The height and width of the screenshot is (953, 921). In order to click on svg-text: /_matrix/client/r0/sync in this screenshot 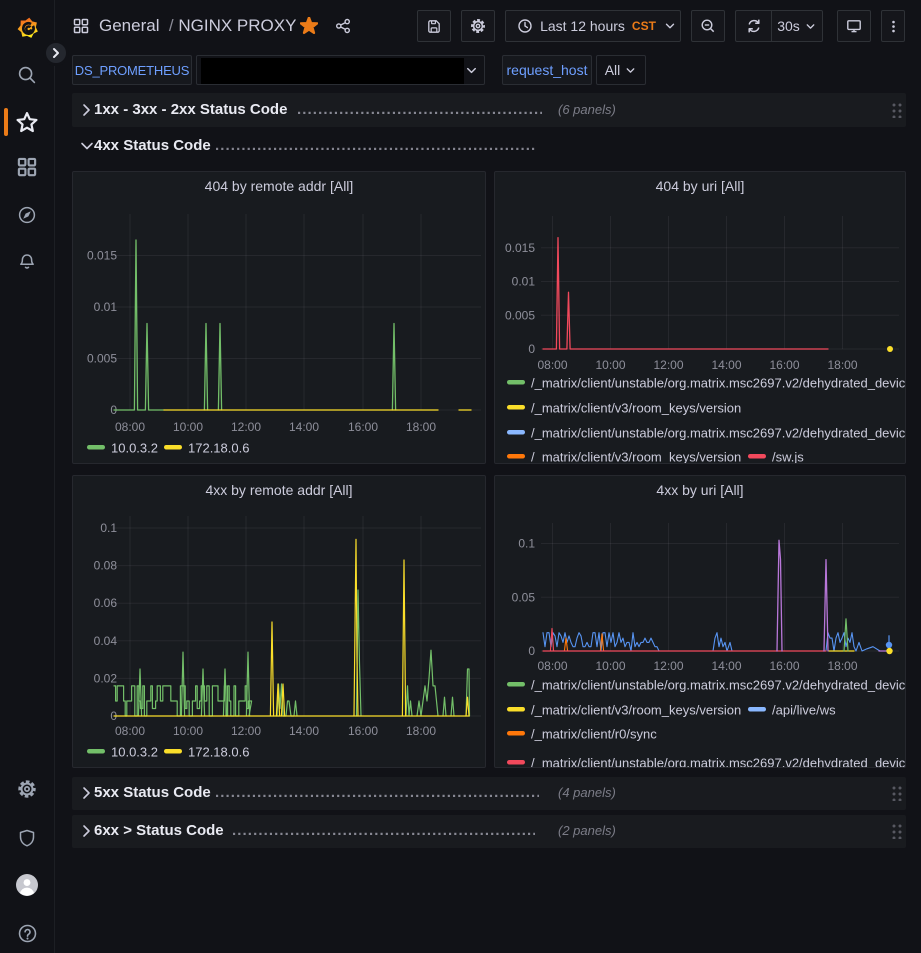, I will do `click(594, 734)`.